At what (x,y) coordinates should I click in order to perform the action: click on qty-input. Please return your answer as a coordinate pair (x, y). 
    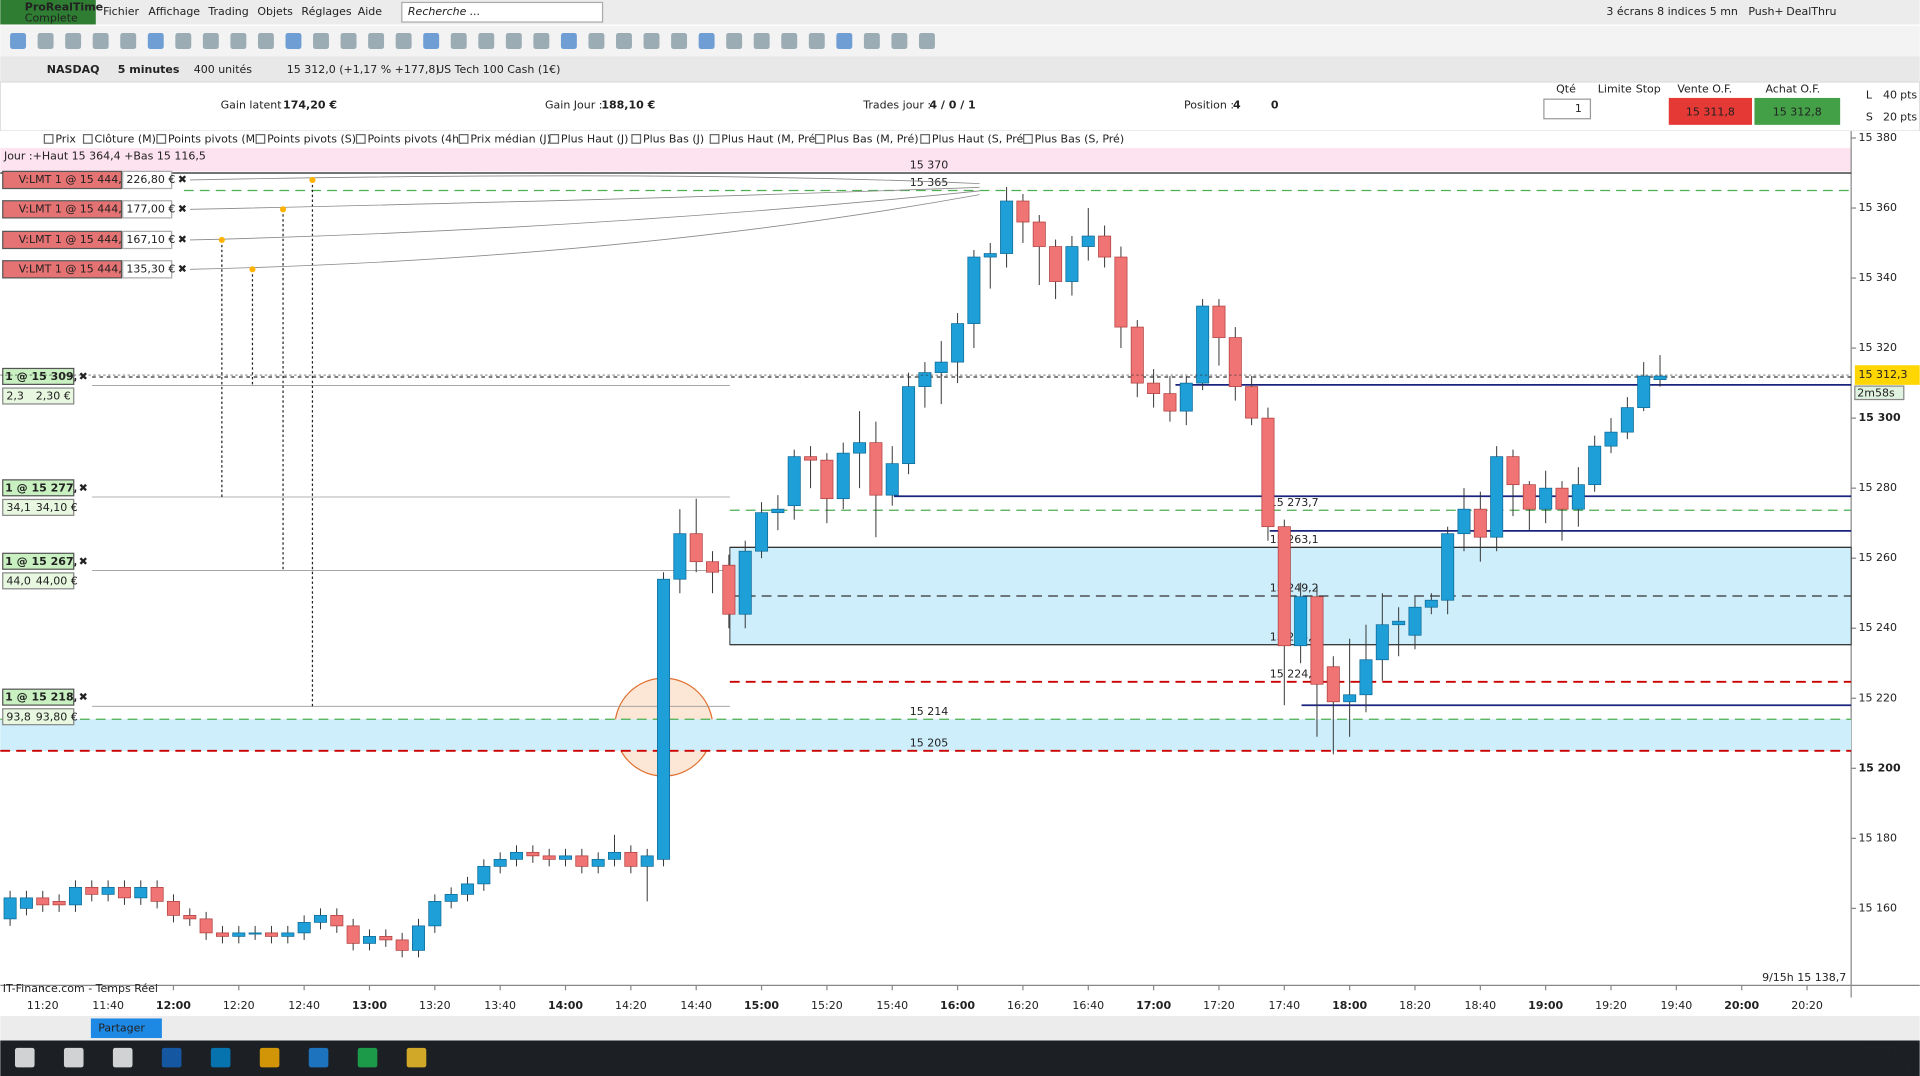
    Looking at the image, I should click on (1567, 109).